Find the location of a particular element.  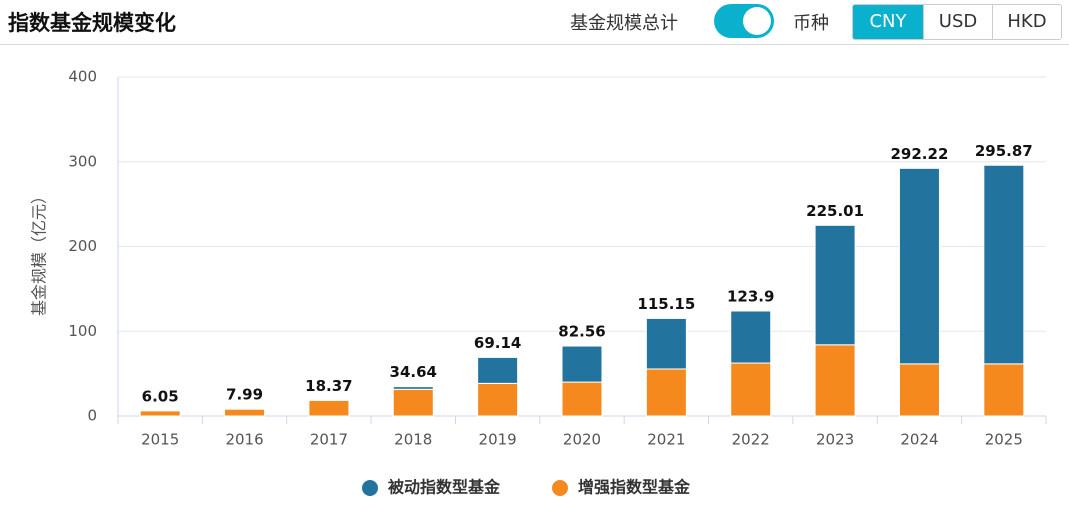

total-label: 34.64 is located at coordinates (413, 372).